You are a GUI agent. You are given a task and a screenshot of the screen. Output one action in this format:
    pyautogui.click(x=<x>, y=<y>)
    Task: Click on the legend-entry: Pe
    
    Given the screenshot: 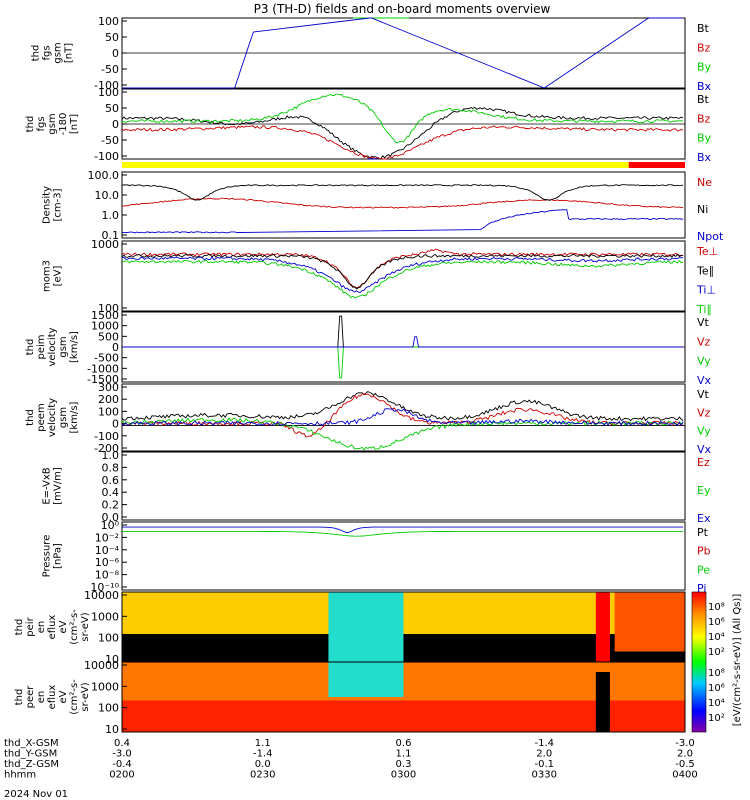 What is the action you would take?
    pyautogui.click(x=703, y=569)
    